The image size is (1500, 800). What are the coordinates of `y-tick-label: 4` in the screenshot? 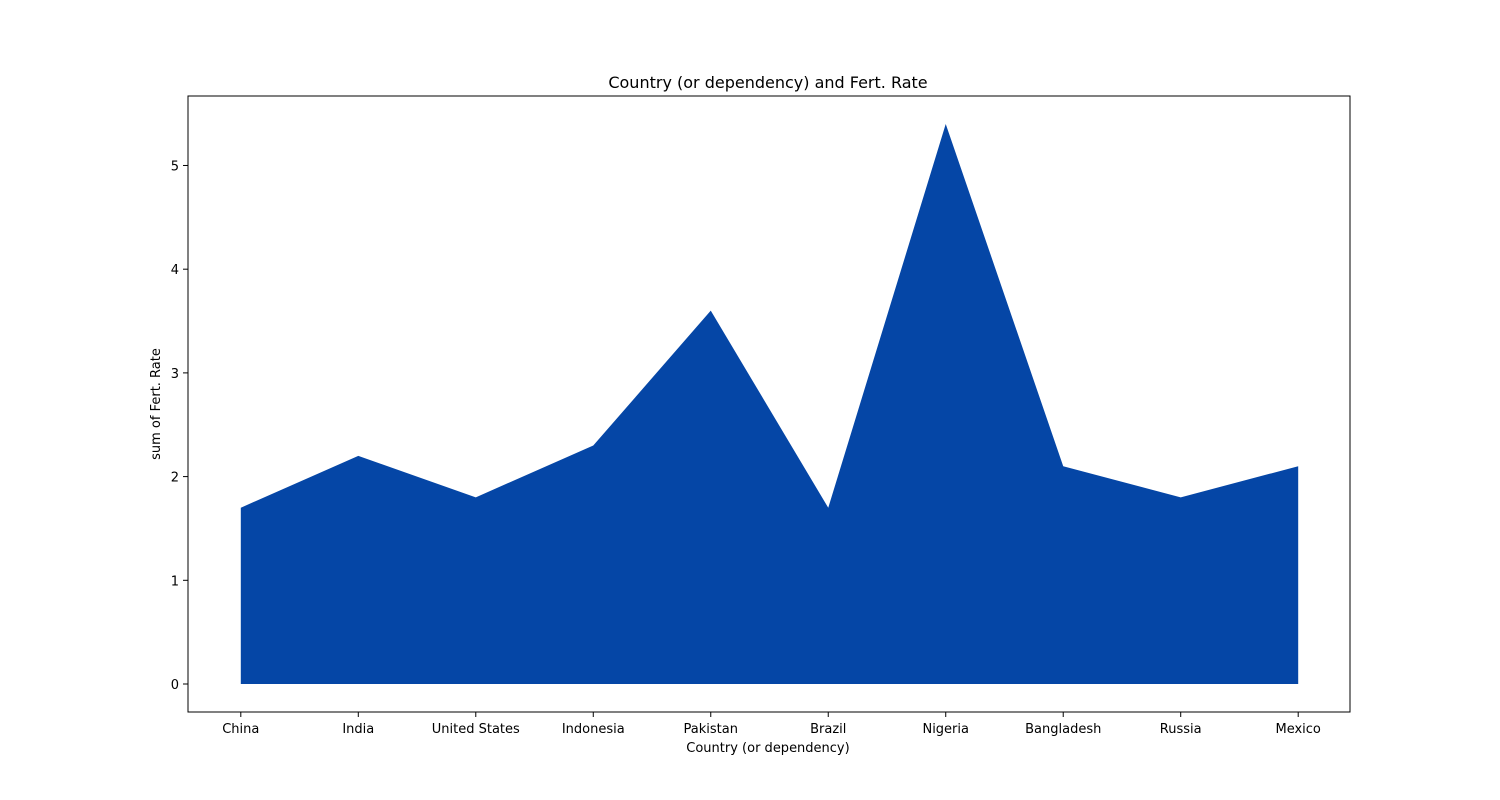 It's located at (175, 270).